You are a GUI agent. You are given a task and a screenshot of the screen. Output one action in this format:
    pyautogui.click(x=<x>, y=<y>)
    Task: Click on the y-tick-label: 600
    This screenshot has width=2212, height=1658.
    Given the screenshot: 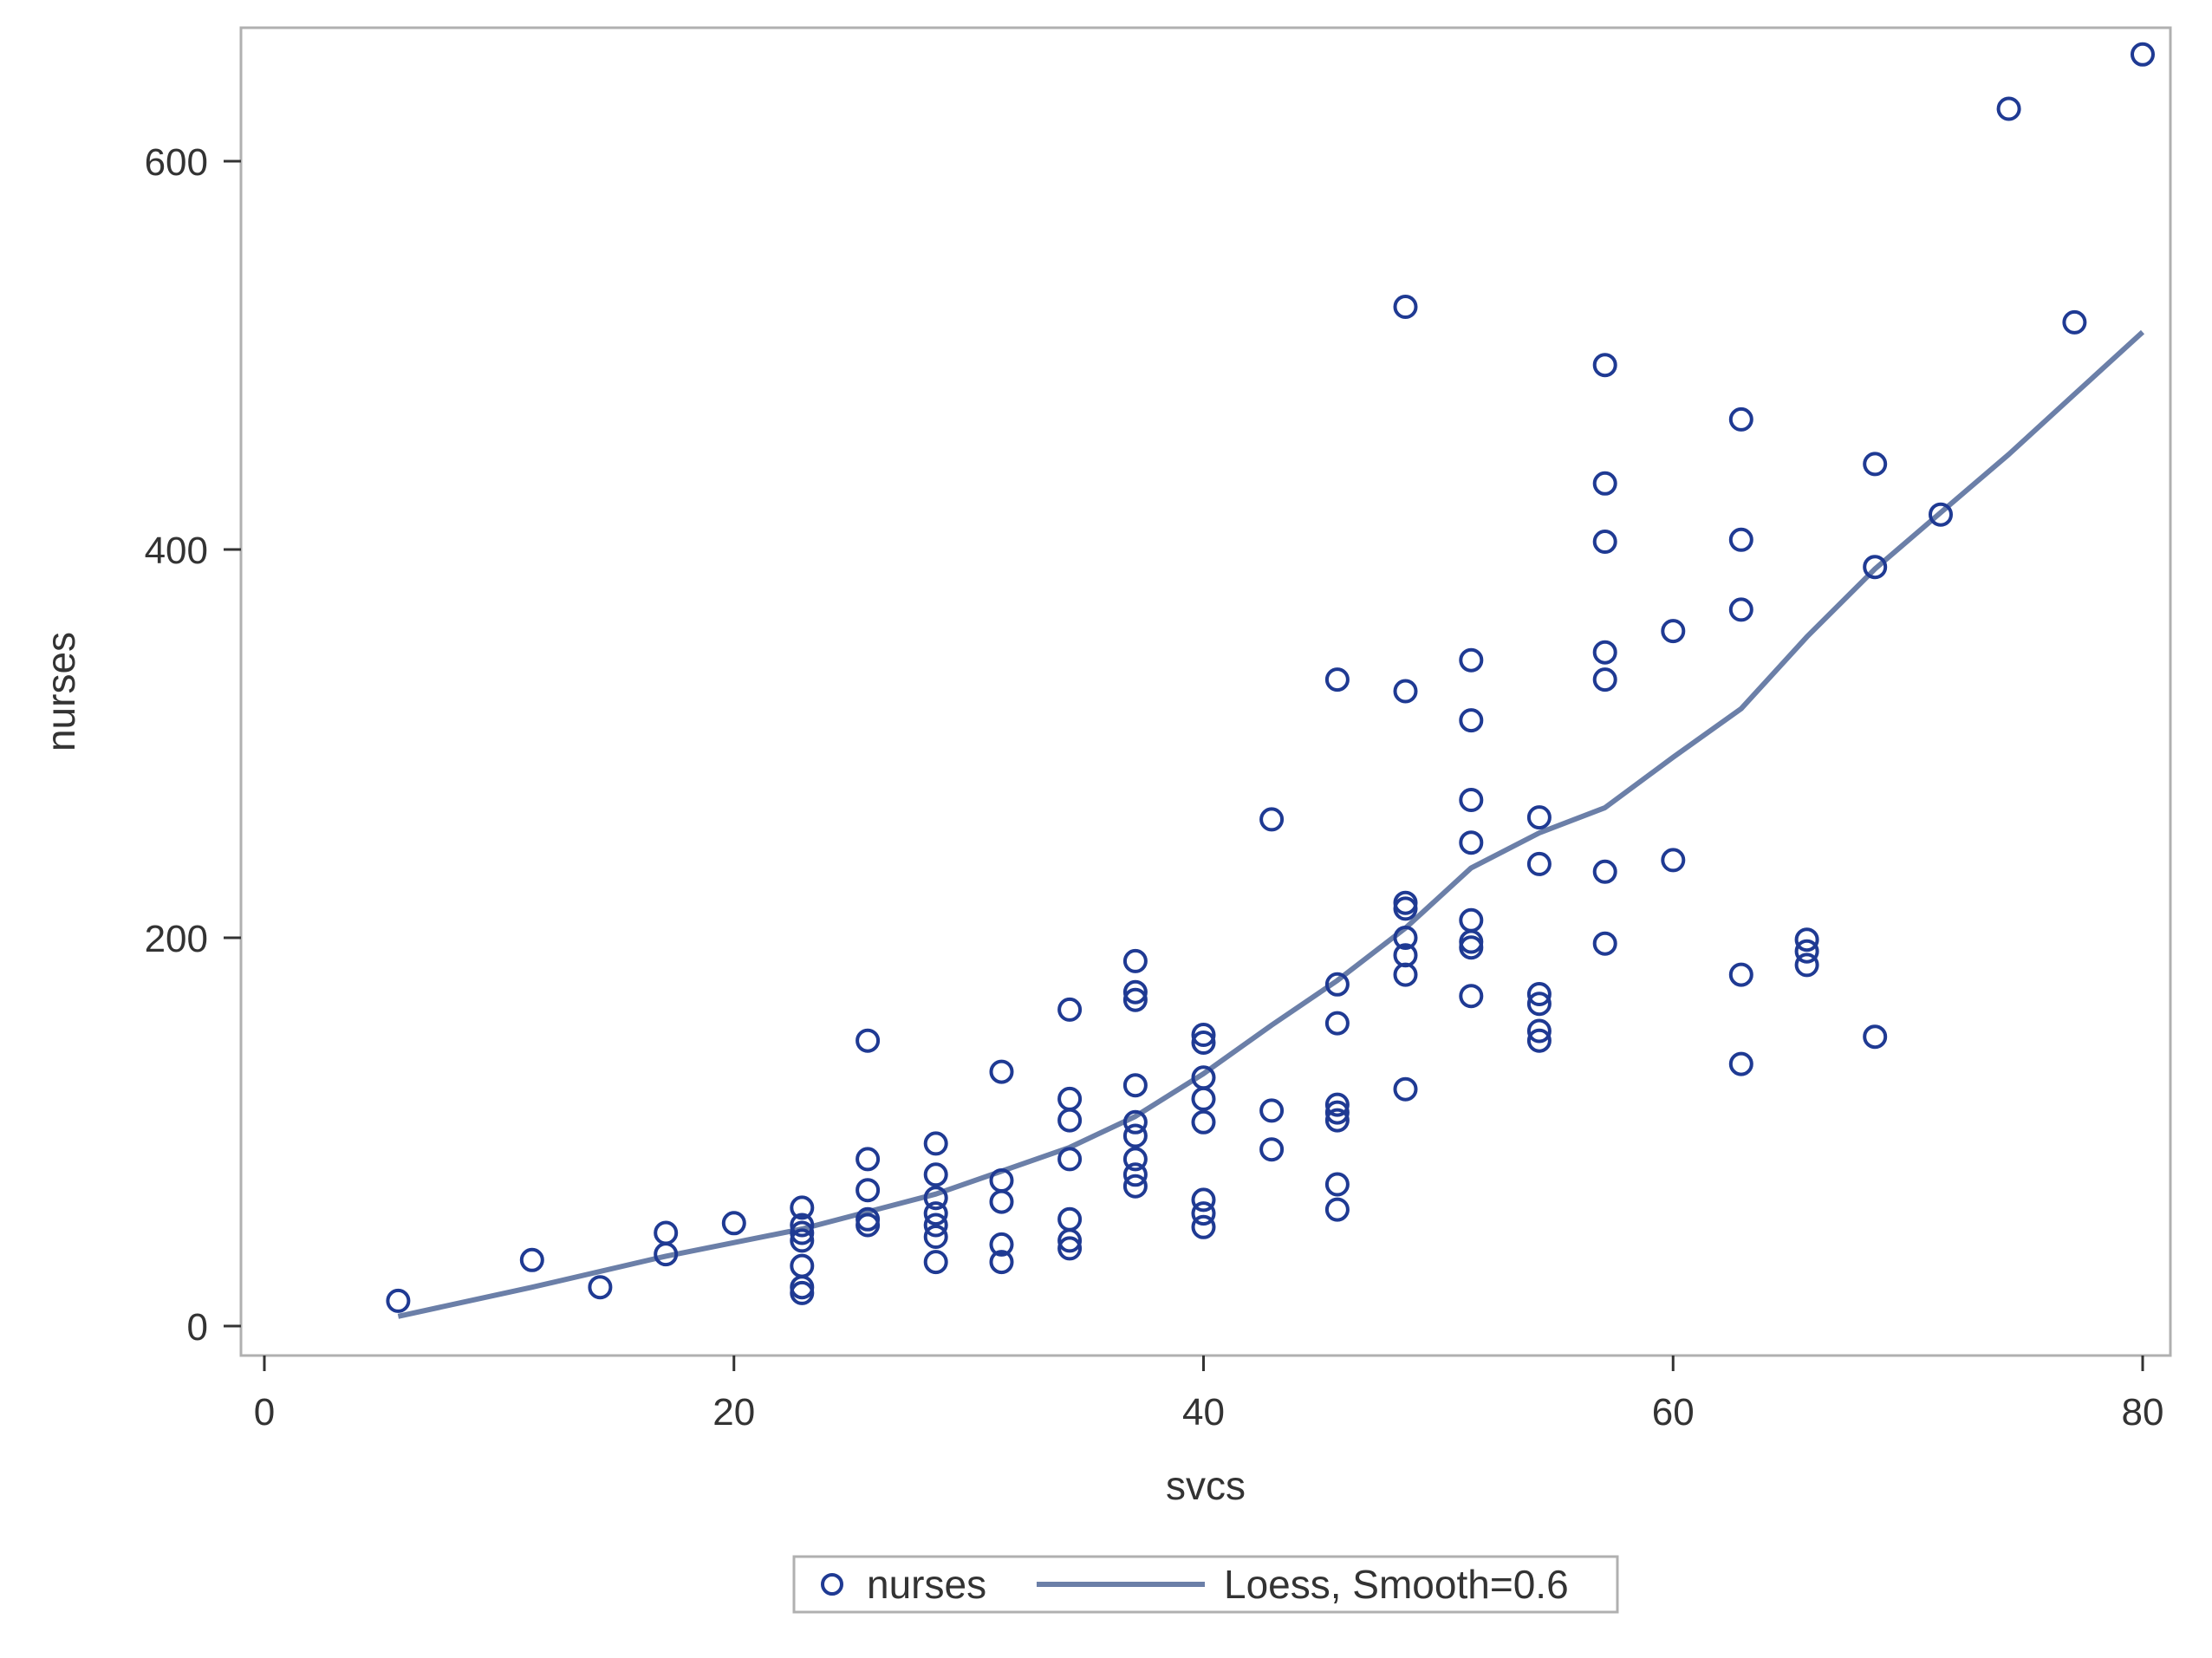 What is the action you would take?
    pyautogui.click(x=176, y=162)
    